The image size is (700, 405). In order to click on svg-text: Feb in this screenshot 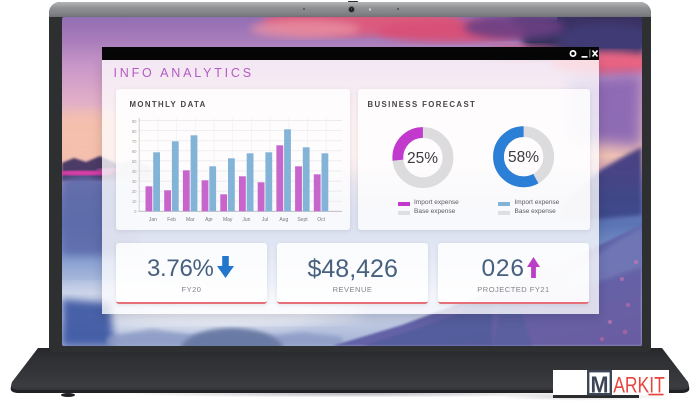, I will do `click(171, 220)`.